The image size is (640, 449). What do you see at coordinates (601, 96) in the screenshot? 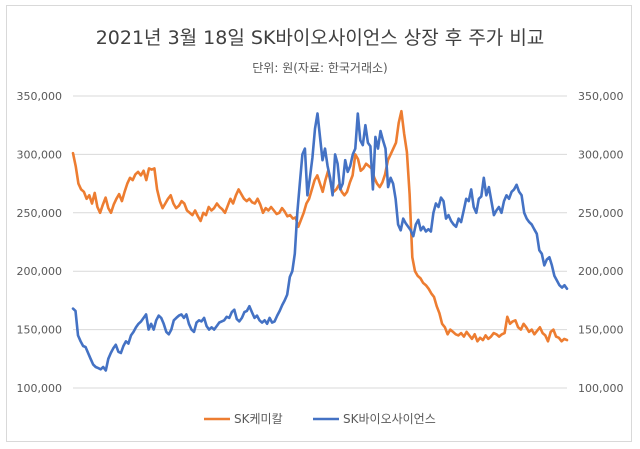
I see `right-tick-label: 350,000` at bounding box center [601, 96].